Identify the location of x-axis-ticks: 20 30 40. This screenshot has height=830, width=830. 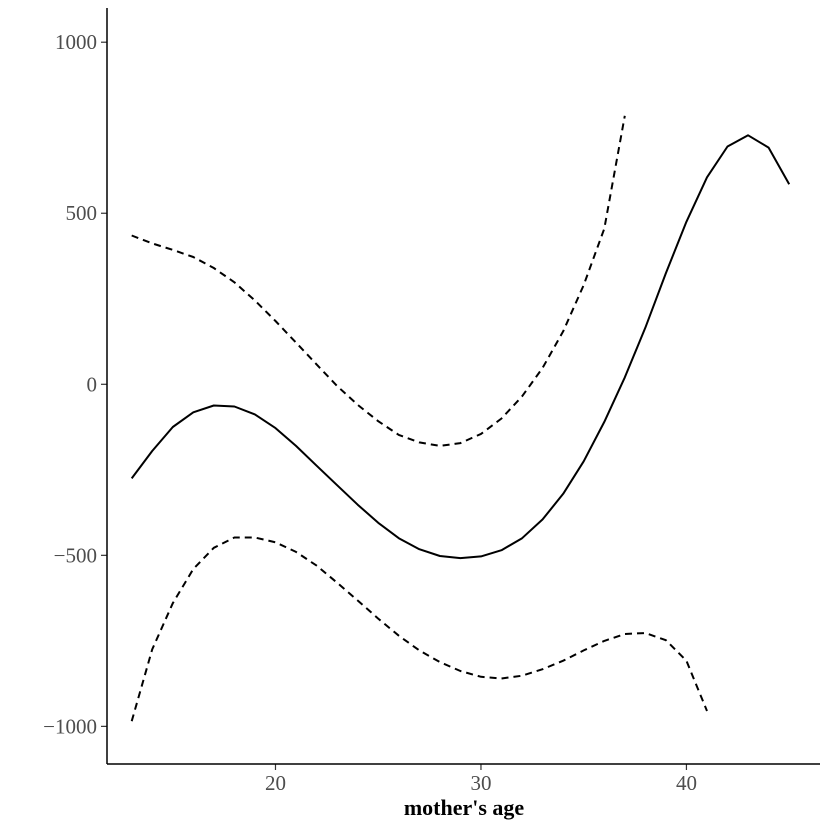
(481, 779).